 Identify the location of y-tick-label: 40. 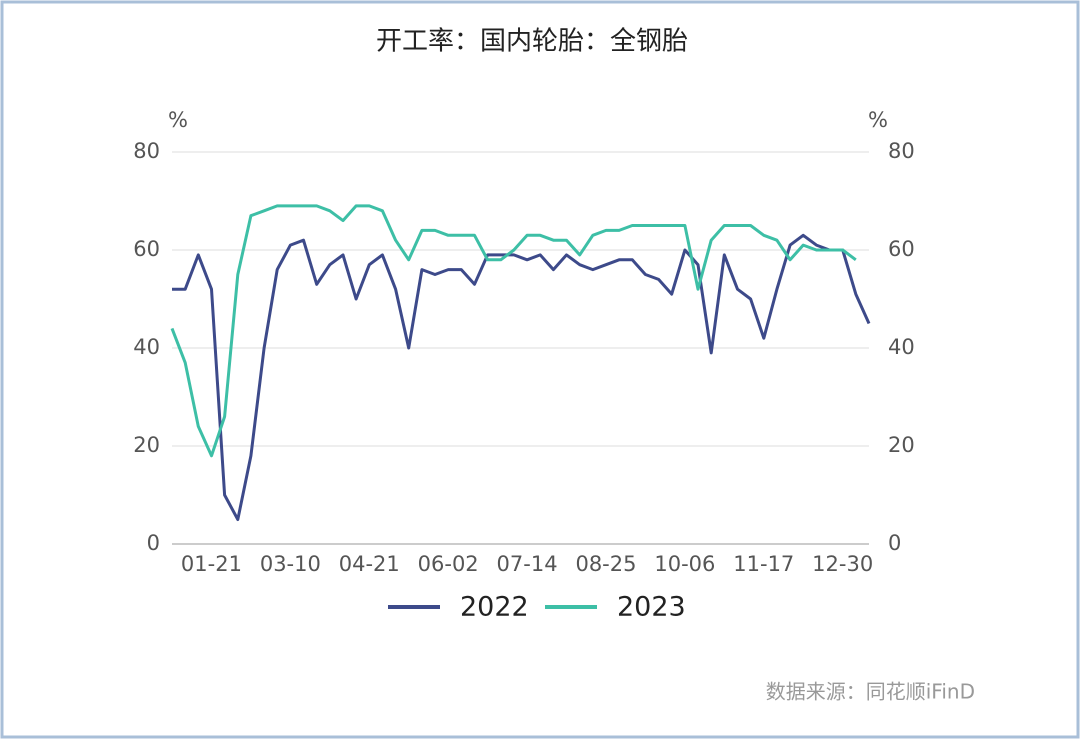
(146, 347).